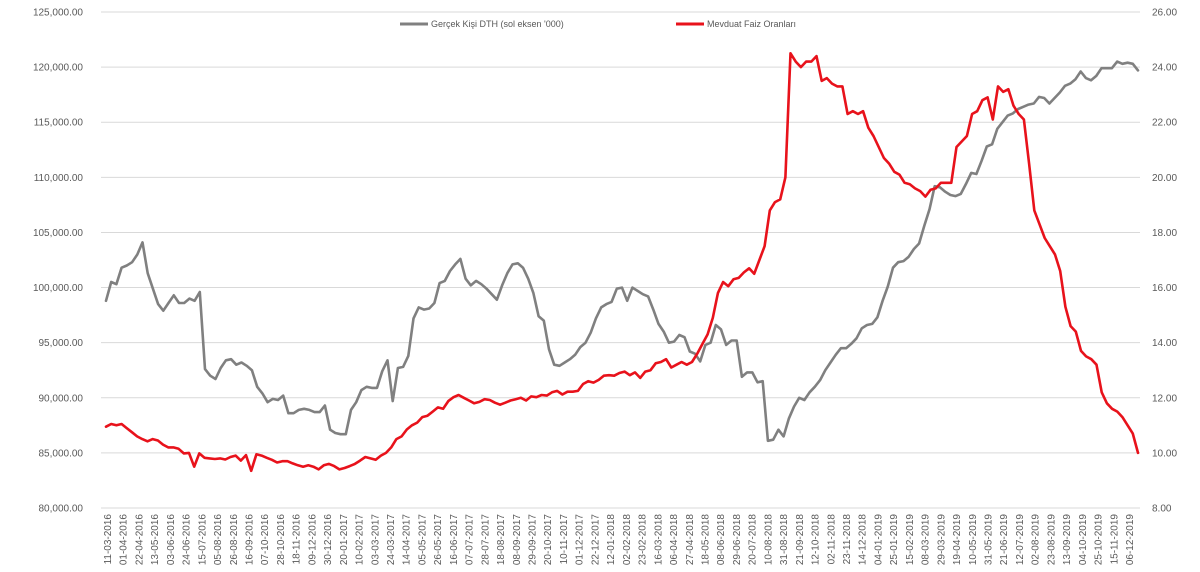  Describe the element at coordinates (234, 540) in the screenshot. I see `x-axis-tick: 26-08-2016` at that location.